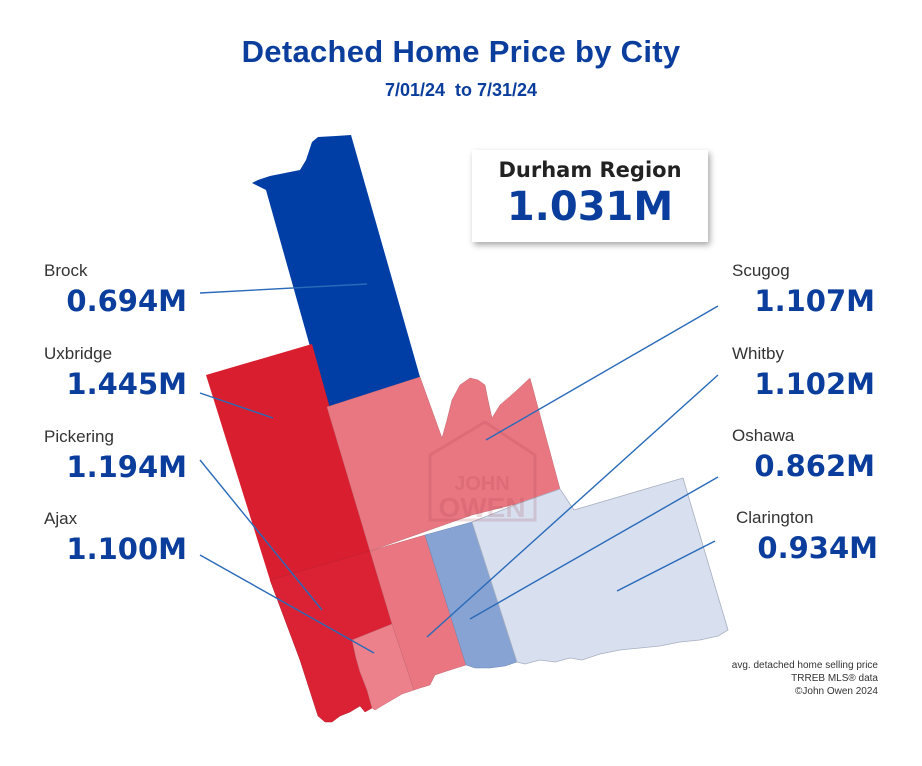  What do you see at coordinates (758, 353) in the screenshot?
I see `city-label-whitby: Whitby` at bounding box center [758, 353].